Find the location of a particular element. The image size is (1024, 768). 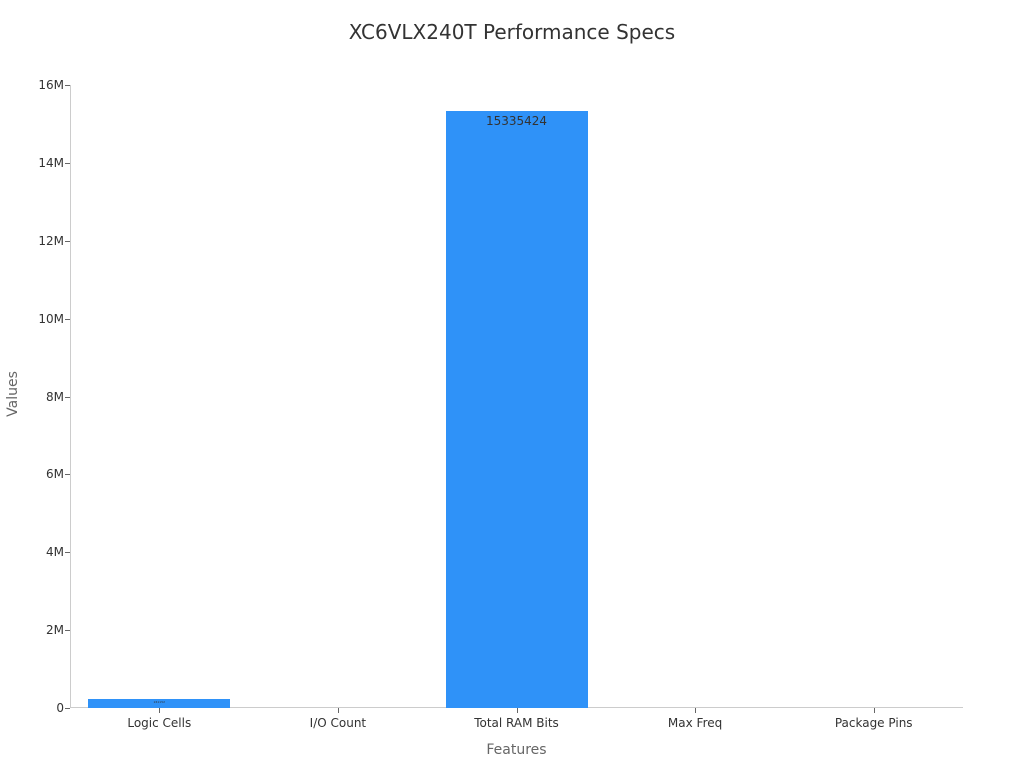

chart-title: XC6VLX240T Performance Specs is located at coordinates (512, 32).